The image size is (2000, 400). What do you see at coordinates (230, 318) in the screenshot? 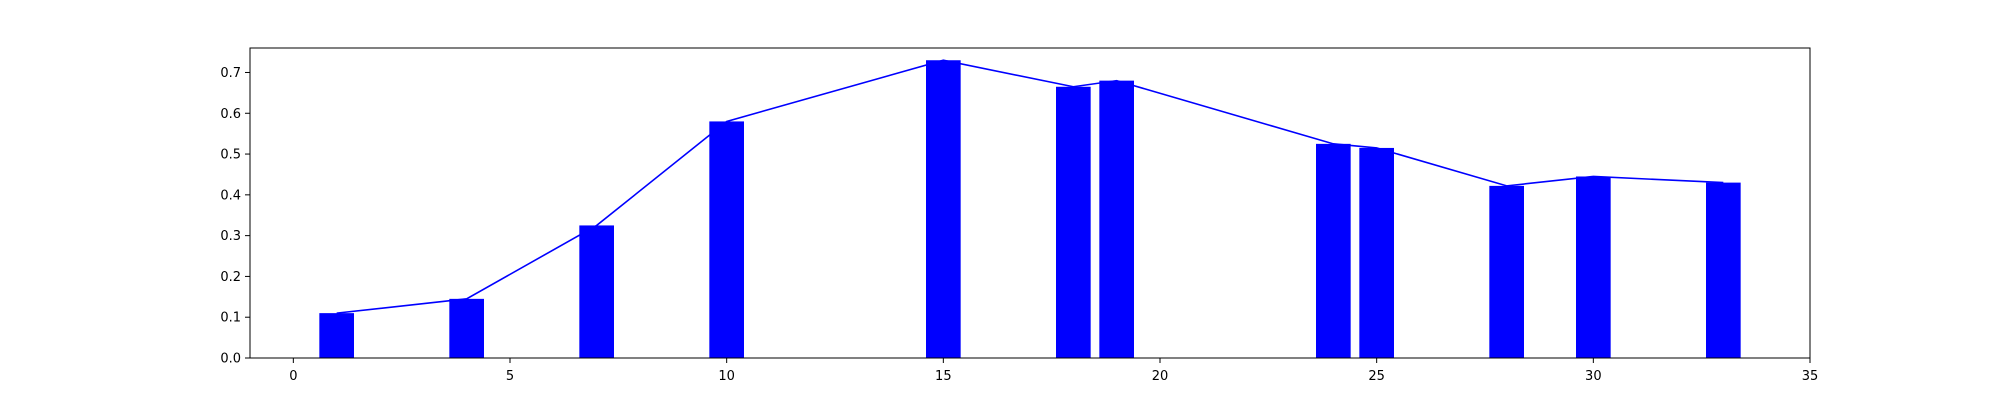
I see `y-tick-label: 0.1` at bounding box center [230, 318].